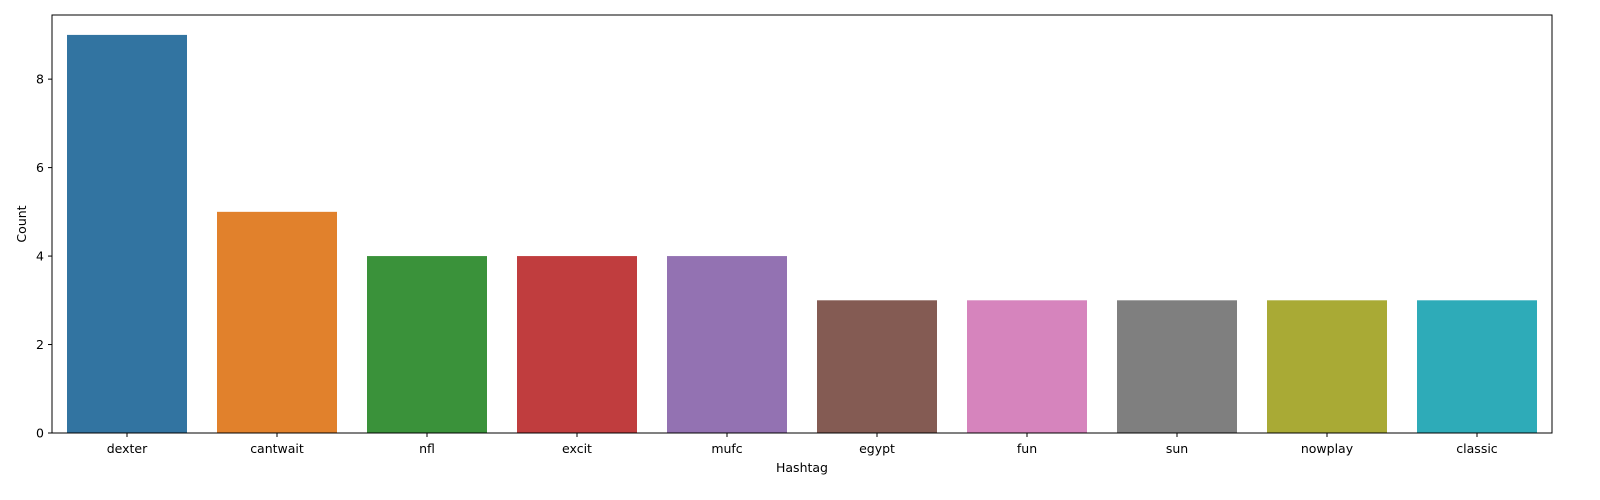 Image resolution: width=1600 pixels, height=500 pixels. What do you see at coordinates (1027, 448) in the screenshot?
I see `x-tick-label: fun` at bounding box center [1027, 448].